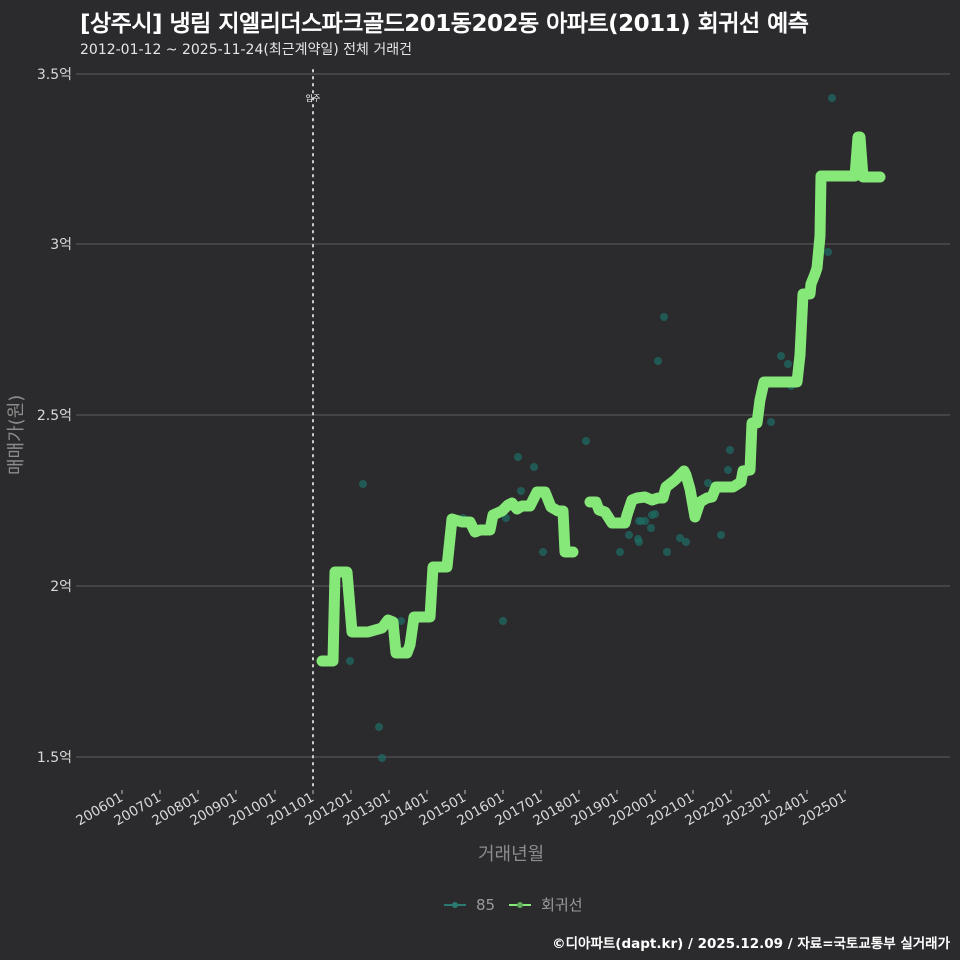 The image size is (960, 960). I want to click on chart-subtitle: 2012-01-12 ~ 2025-11-24(최근계약일) 전체 거래건, so click(246, 50).